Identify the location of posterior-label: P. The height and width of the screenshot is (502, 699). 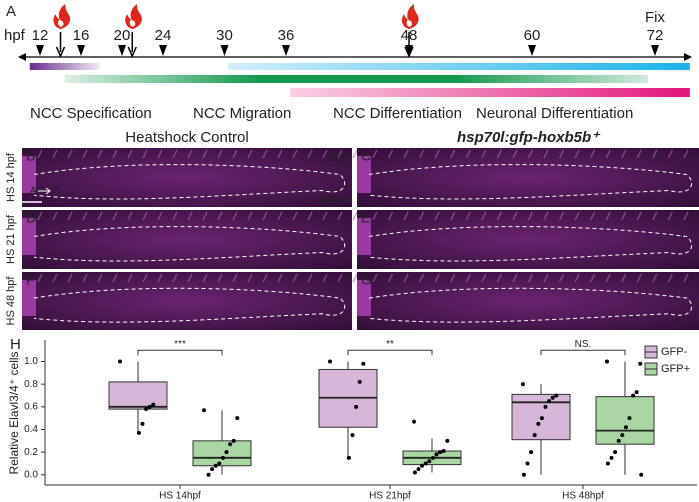
(55, 191).